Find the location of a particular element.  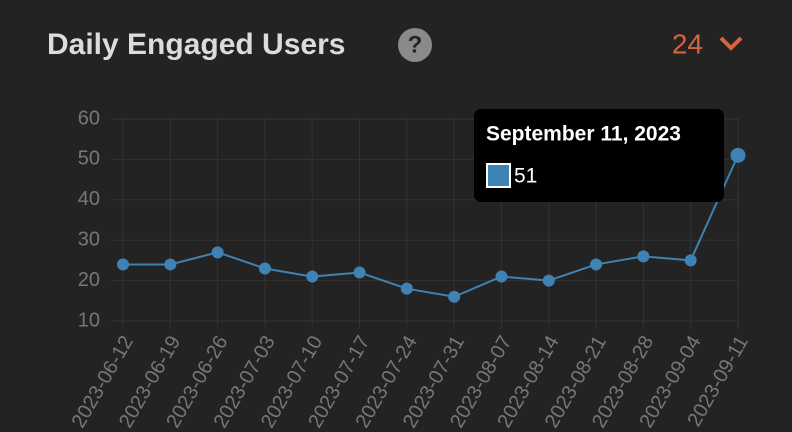

dropdown-chevron is located at coordinates (731, 43).